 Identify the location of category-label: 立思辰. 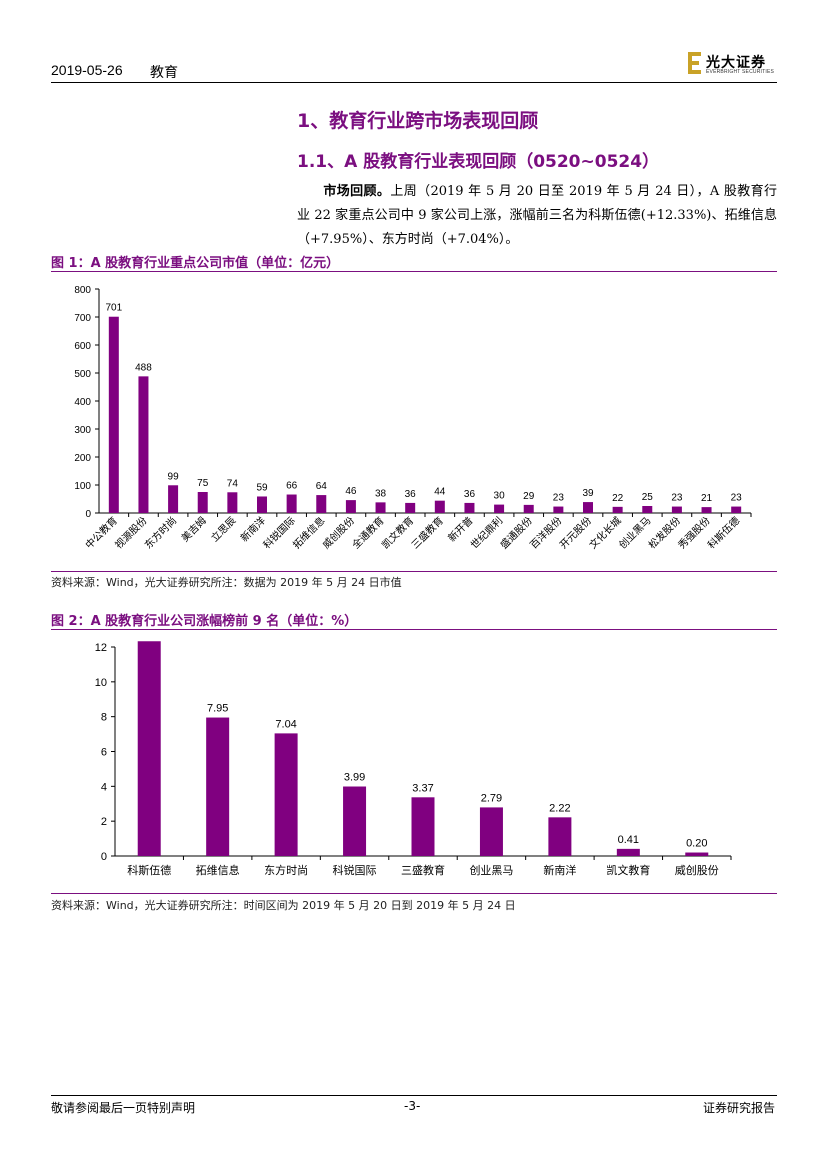
(223, 529).